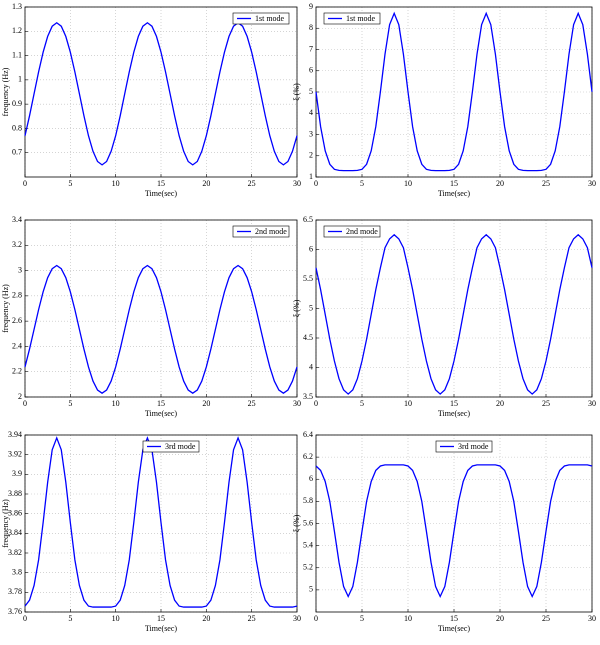 This screenshot has width=600, height=645. What do you see at coordinates (17, 345) in the screenshot?
I see `y-tick-label: 2.4` at bounding box center [17, 345].